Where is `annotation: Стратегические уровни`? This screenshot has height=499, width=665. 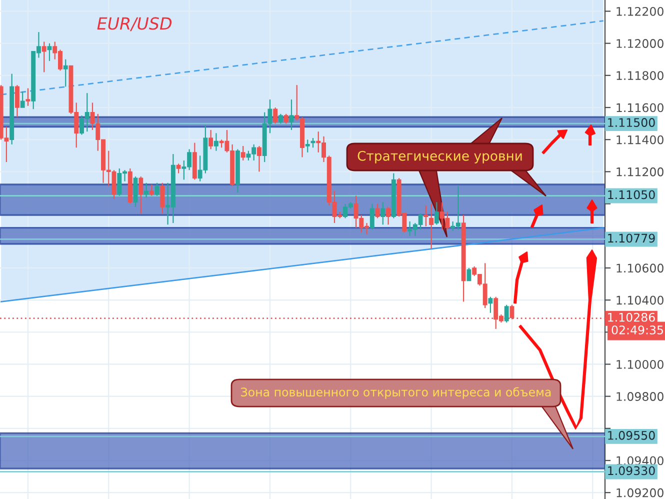
annotation: Стратегические уровни is located at coordinates (440, 157).